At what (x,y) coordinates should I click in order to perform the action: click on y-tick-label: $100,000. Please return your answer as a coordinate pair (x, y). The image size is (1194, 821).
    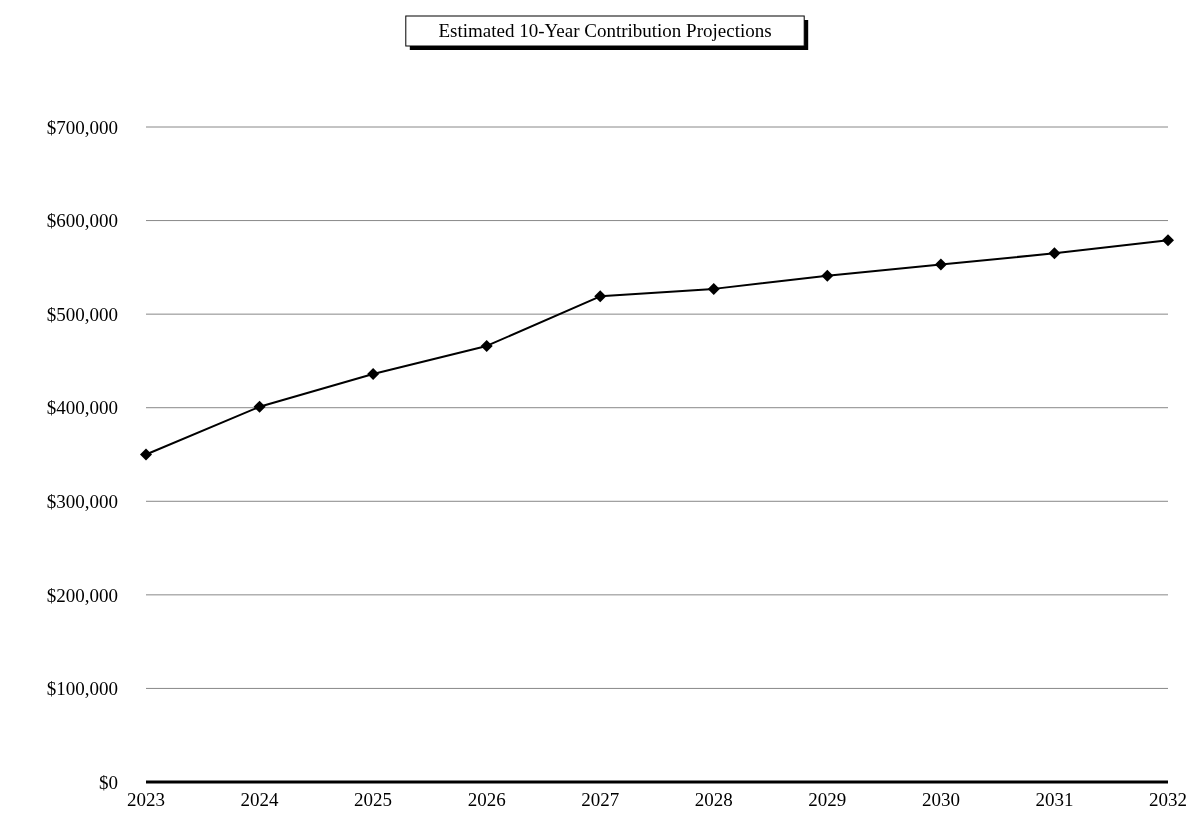
    Looking at the image, I should click on (82, 689).